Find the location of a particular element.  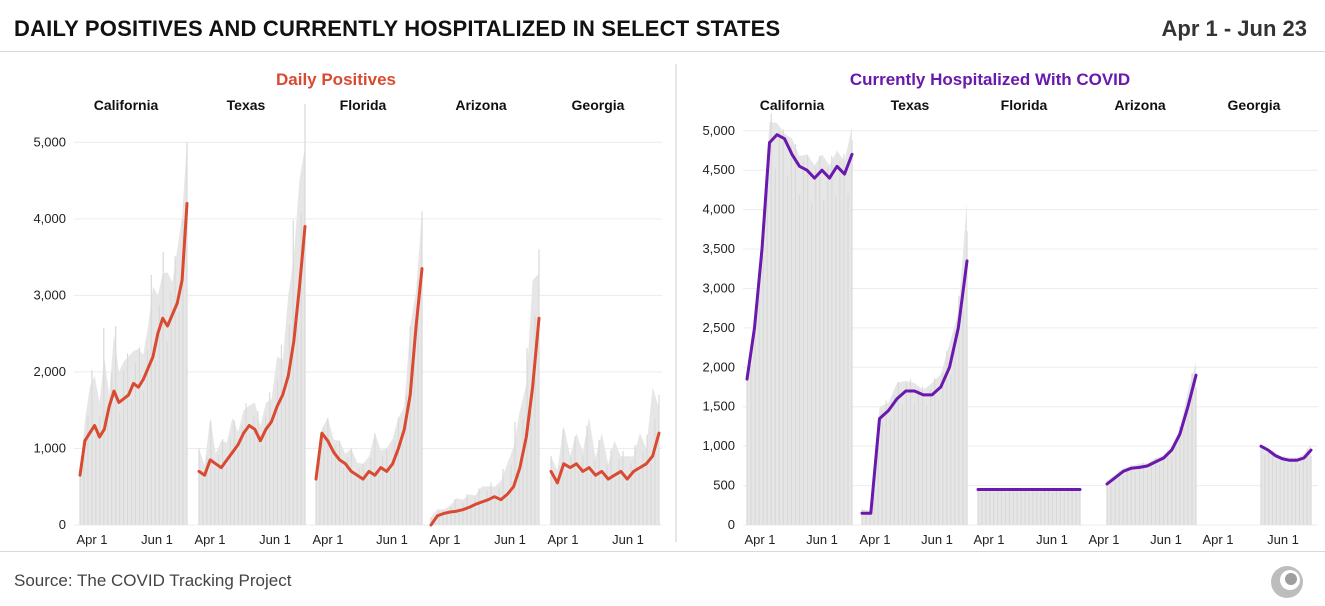

date-range: Apr 1 - Jun 23 is located at coordinates (1234, 28).